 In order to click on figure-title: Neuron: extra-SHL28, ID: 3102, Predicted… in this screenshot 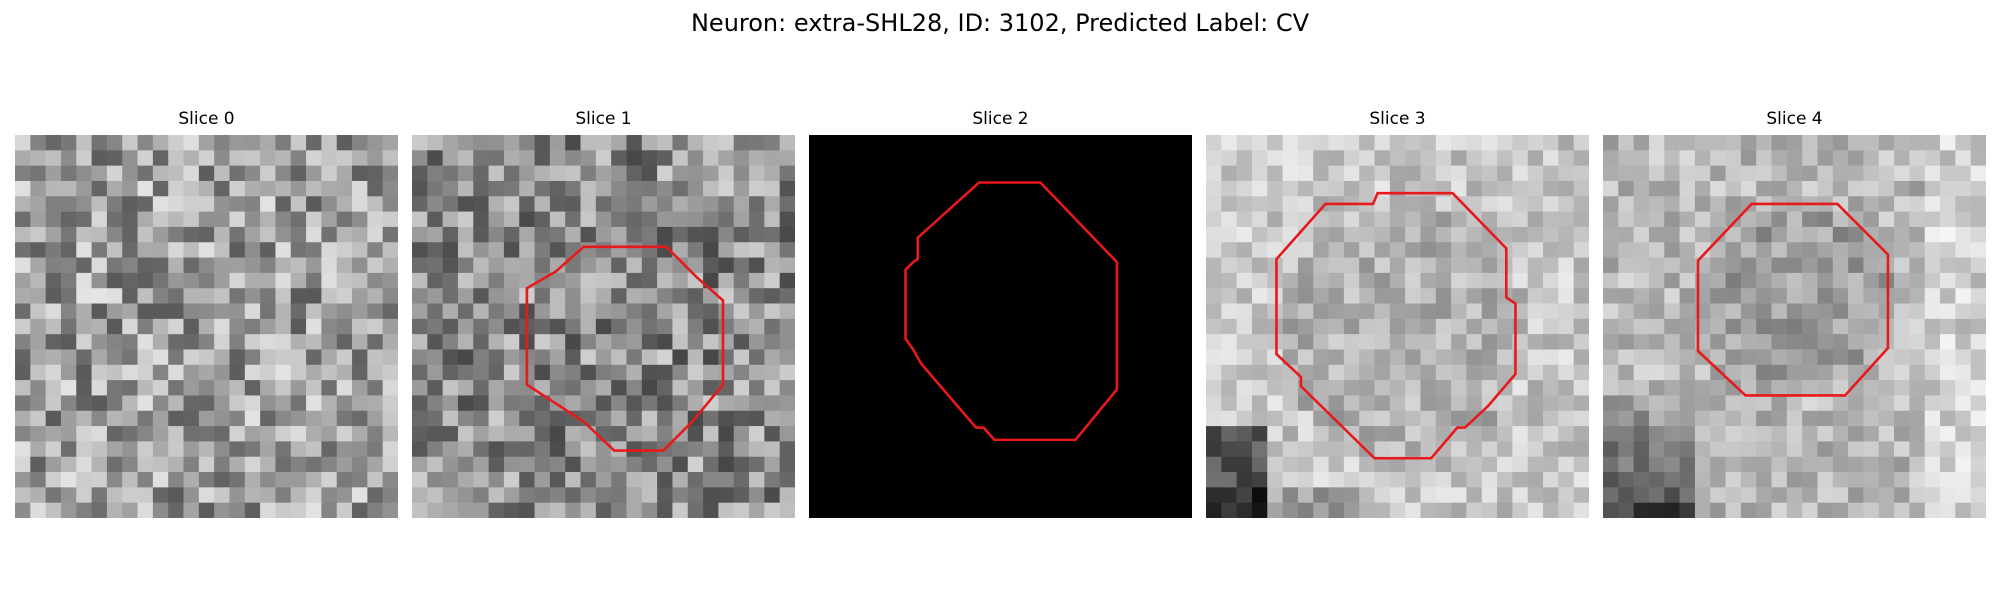, I will do `click(1000, 23)`.